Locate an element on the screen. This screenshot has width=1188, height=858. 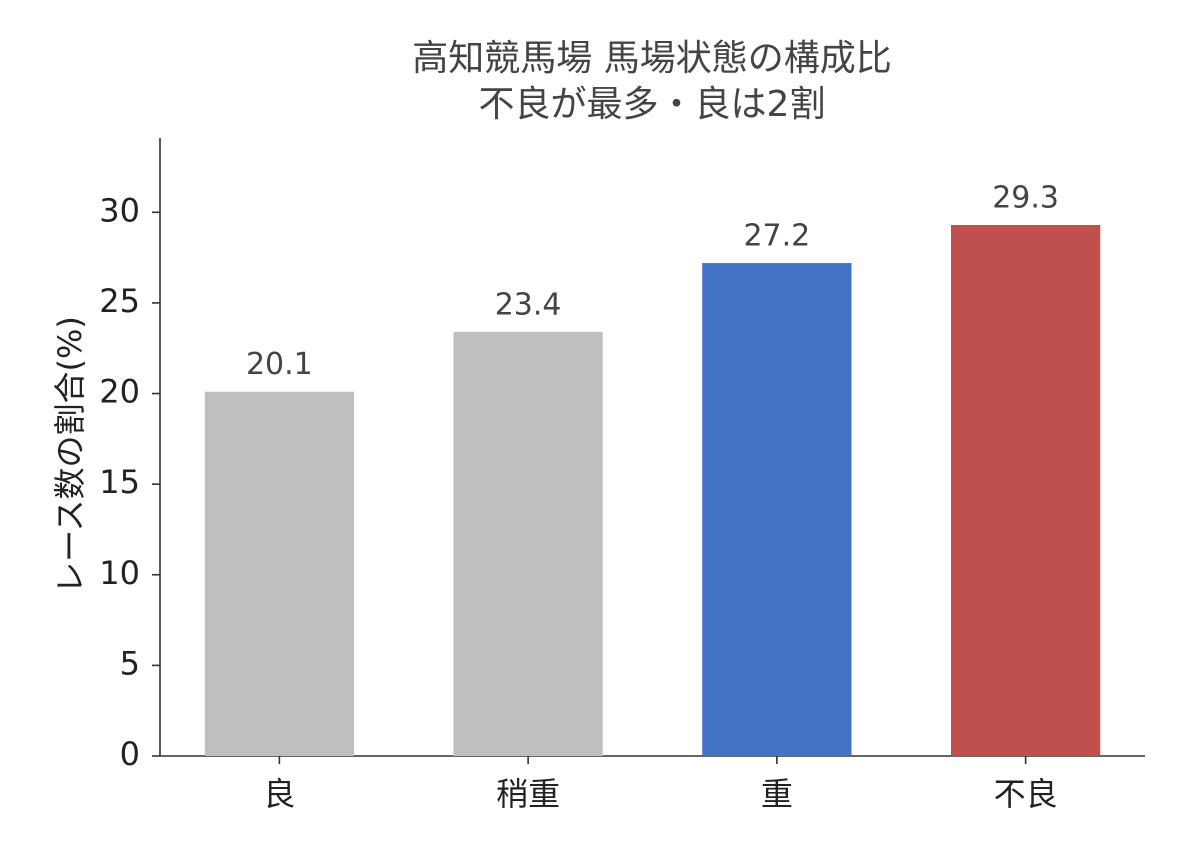
y-tick-label: 5 is located at coordinates (130, 663).